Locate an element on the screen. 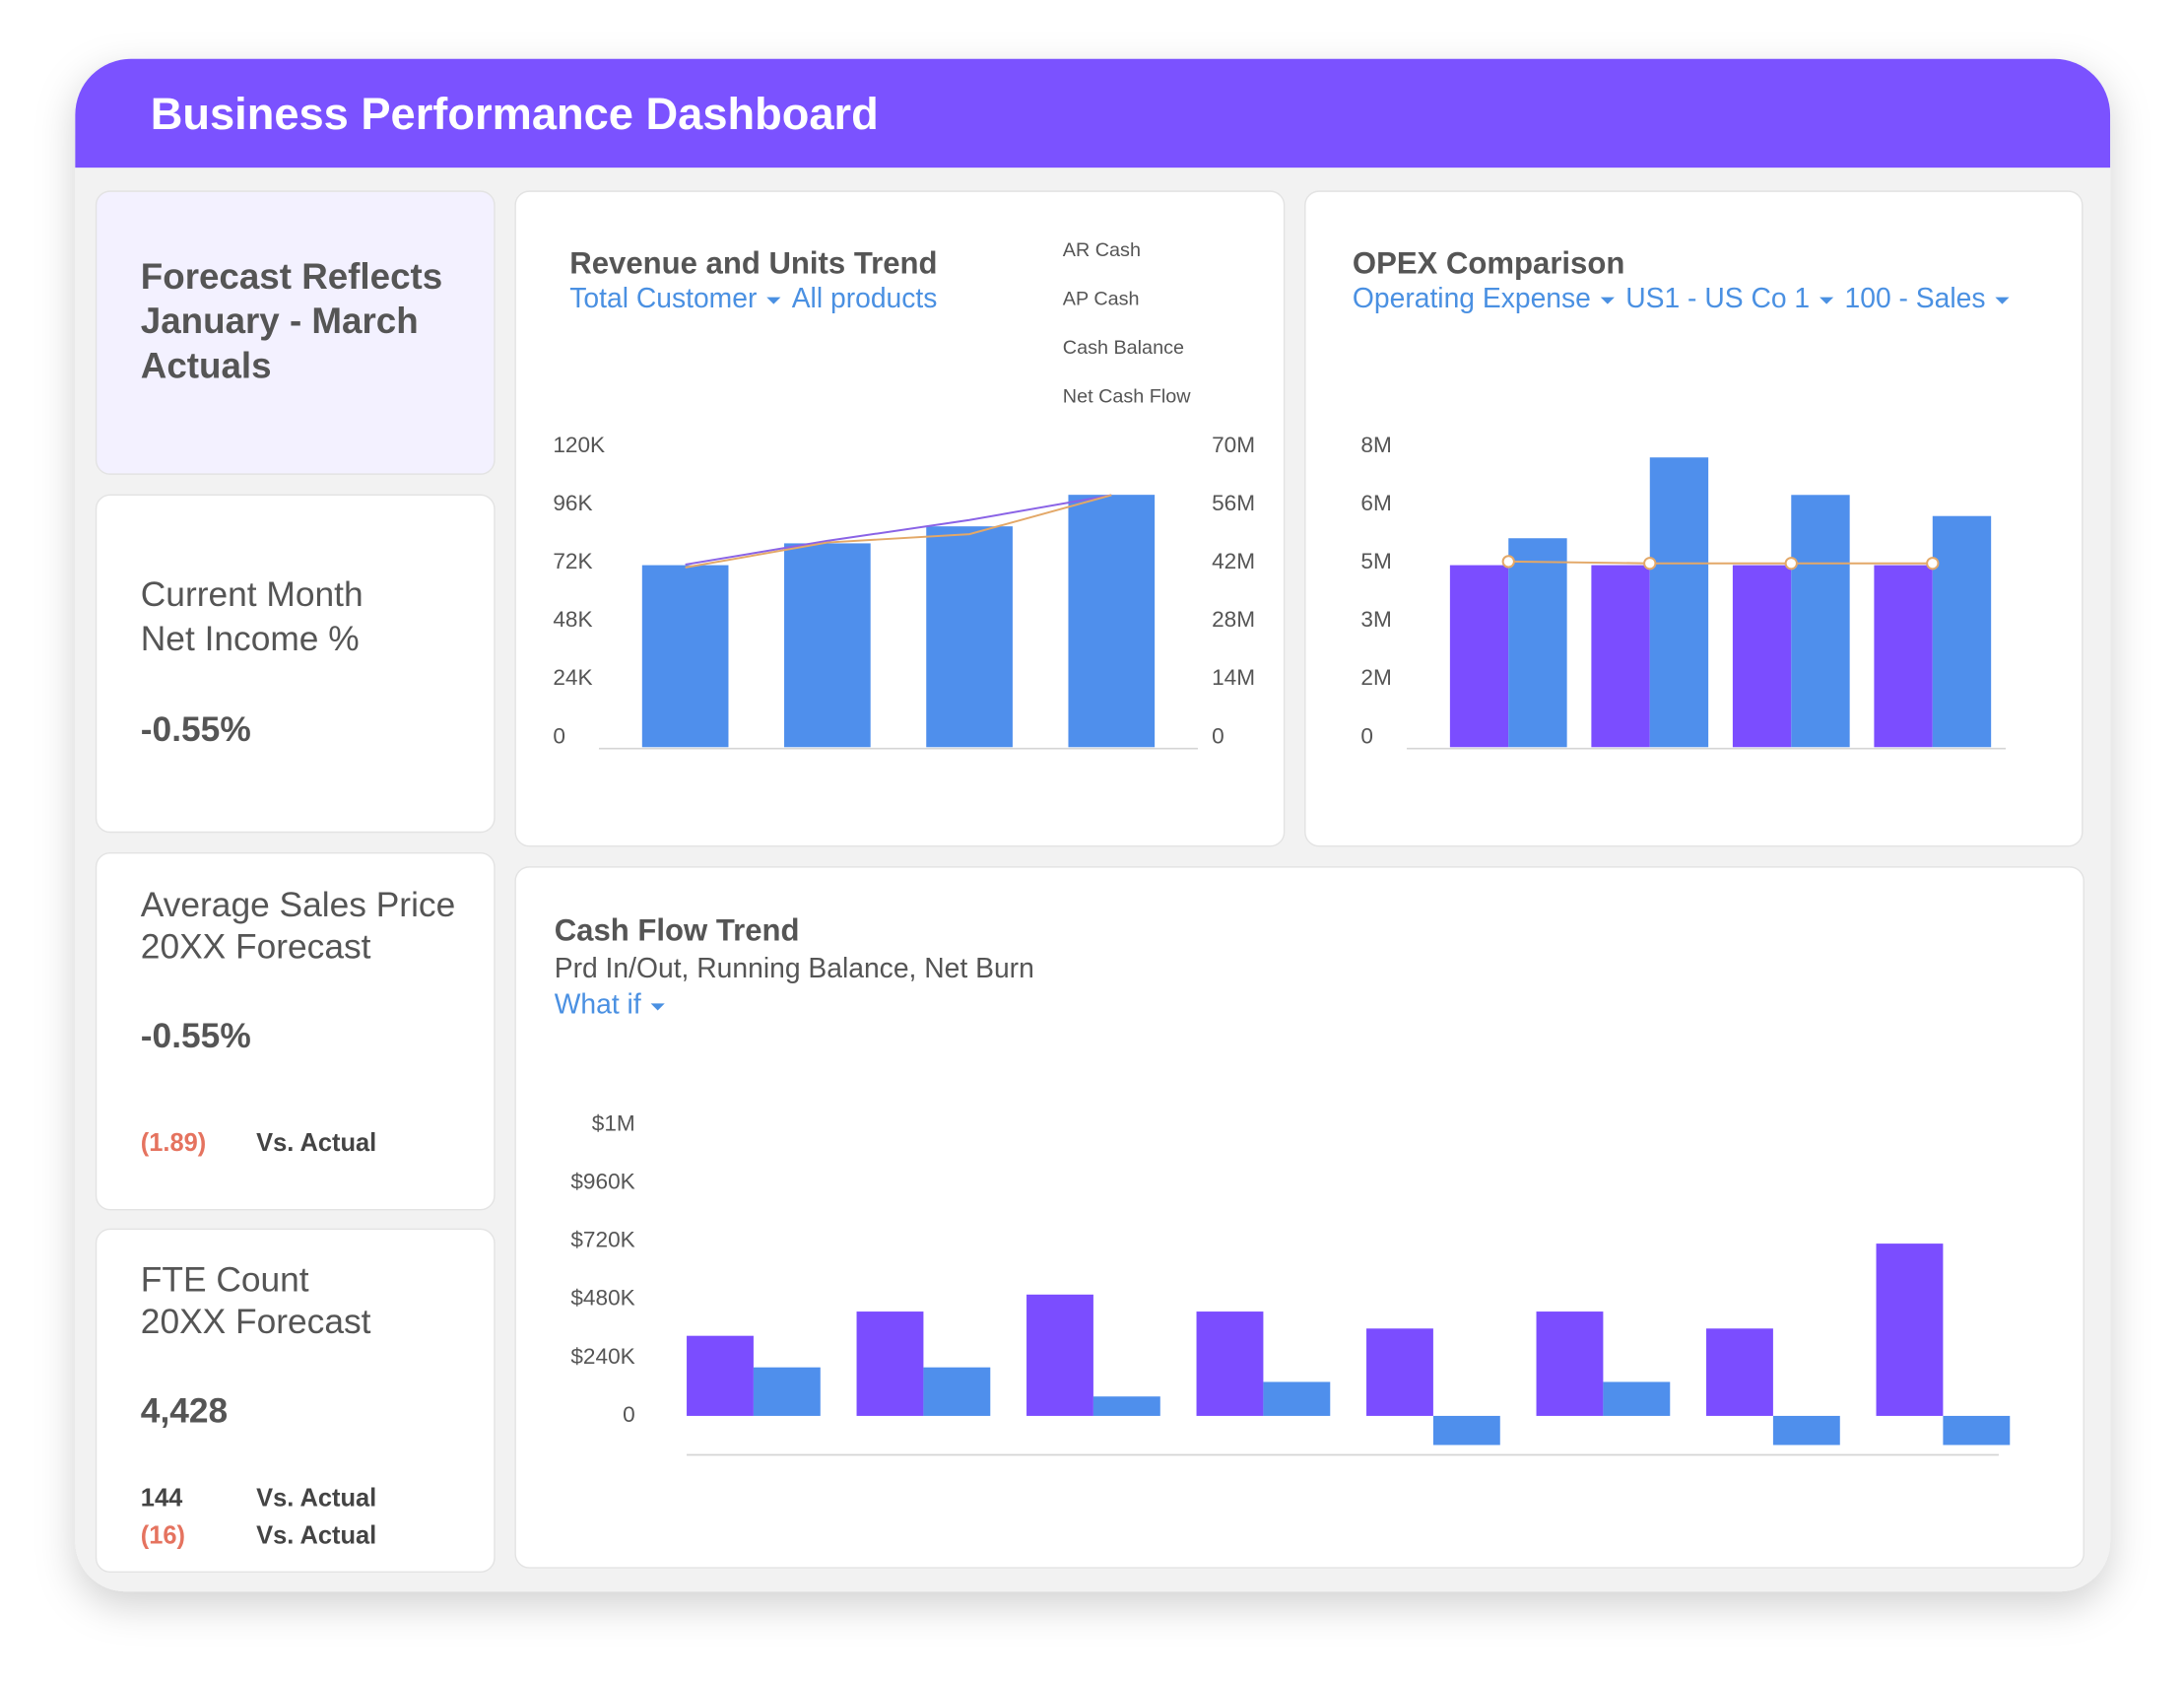 Image resolution: width=2184 pixels, height=1681 pixels. comparison-value: (16) is located at coordinates (163, 1536).